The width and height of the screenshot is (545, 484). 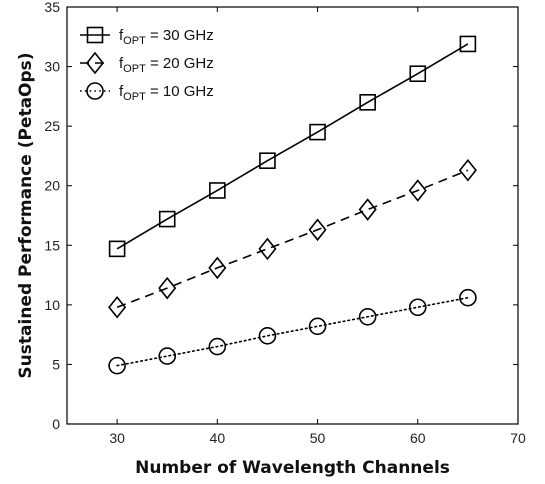 I want to click on x-tick-label: 60, so click(x=418, y=438).